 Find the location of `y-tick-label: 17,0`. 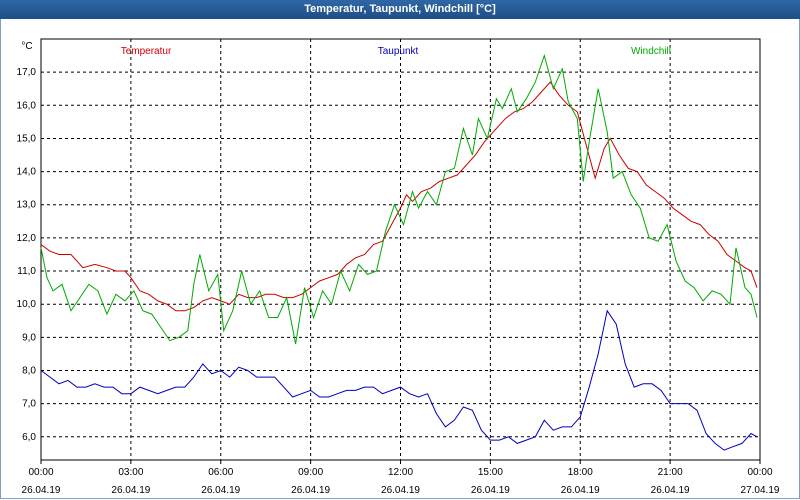

y-tick-label: 17,0 is located at coordinates (27, 72).